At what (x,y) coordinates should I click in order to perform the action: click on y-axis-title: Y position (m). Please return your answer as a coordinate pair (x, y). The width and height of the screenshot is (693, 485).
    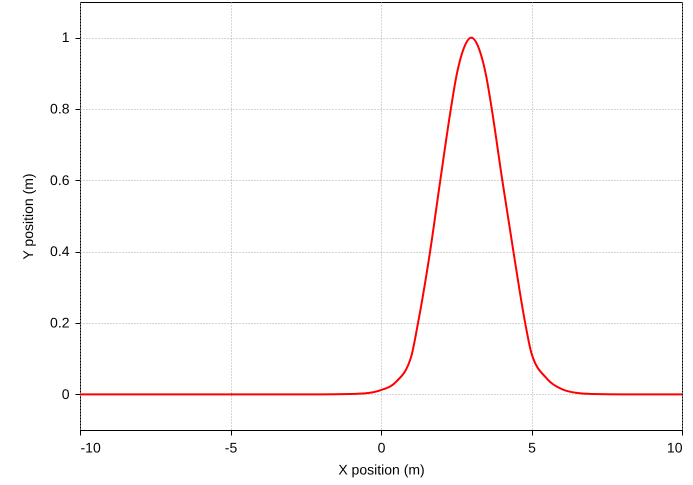
    Looking at the image, I should click on (28, 216).